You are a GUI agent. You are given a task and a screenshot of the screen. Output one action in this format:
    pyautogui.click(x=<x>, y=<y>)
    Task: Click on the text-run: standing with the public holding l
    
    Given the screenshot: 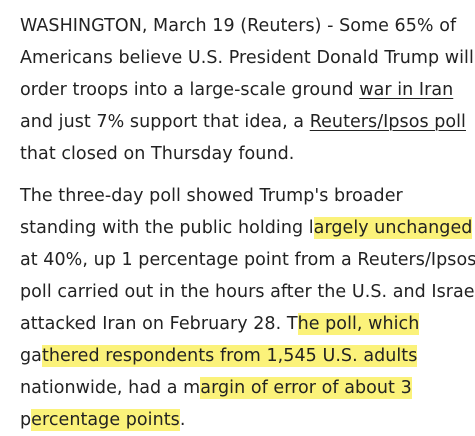 What is the action you would take?
    pyautogui.click(x=167, y=228)
    